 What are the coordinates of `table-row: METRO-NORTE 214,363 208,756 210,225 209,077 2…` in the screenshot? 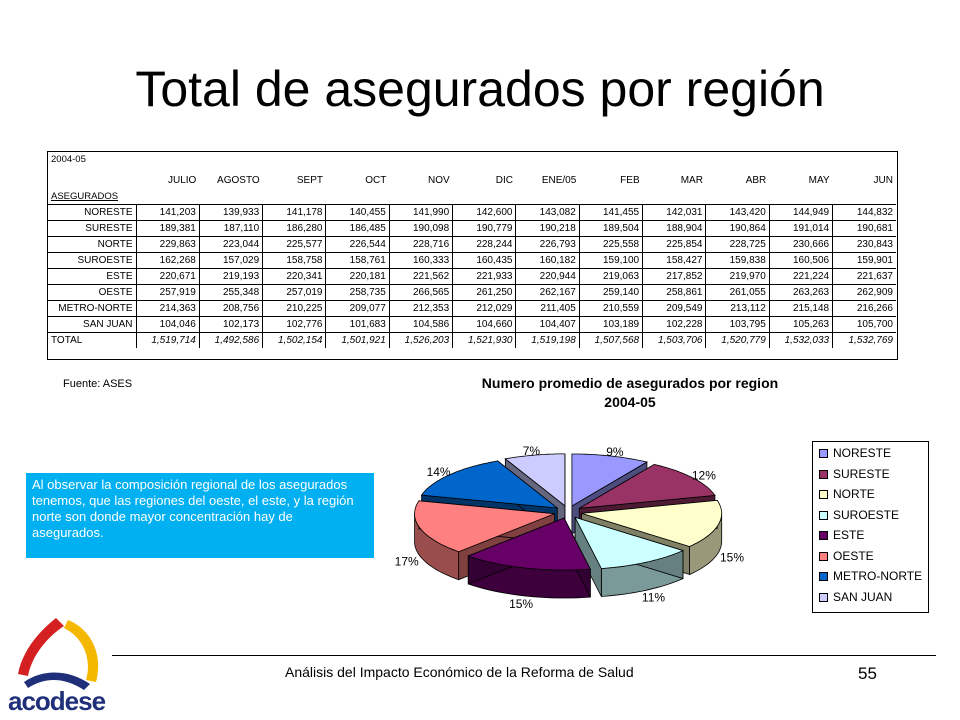 It's located at (472, 308).